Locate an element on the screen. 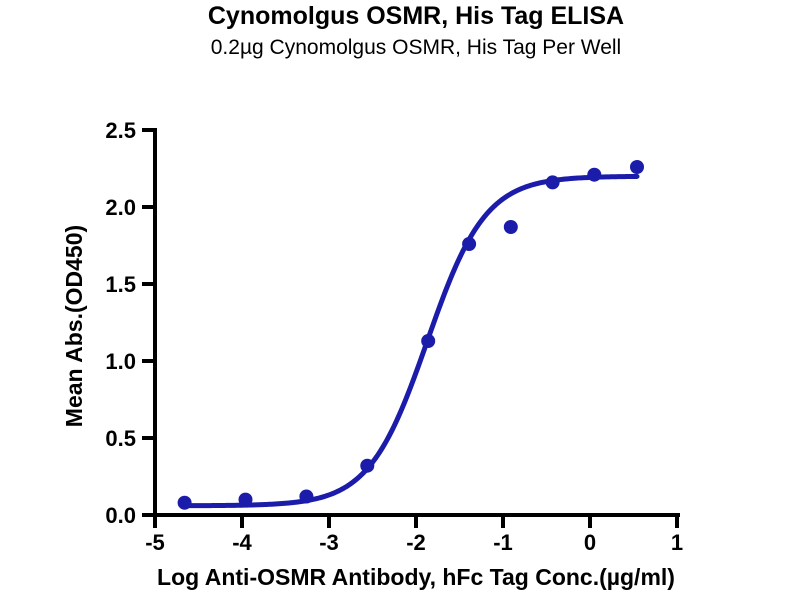 This screenshot has height=600, width=800. x-tick-label: 0 is located at coordinates (590, 542).